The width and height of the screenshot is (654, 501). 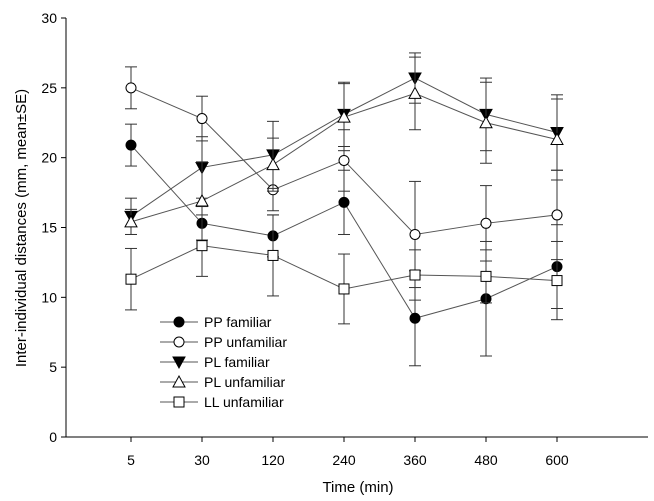 I want to click on legend-item: LL unfamiliar, so click(x=222, y=402).